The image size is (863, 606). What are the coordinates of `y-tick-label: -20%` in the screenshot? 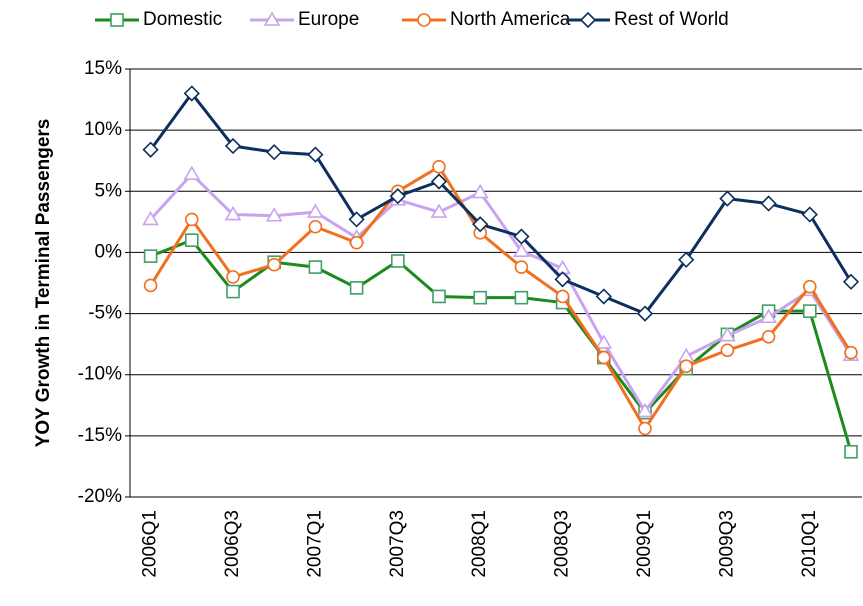 It's located at (100, 496).